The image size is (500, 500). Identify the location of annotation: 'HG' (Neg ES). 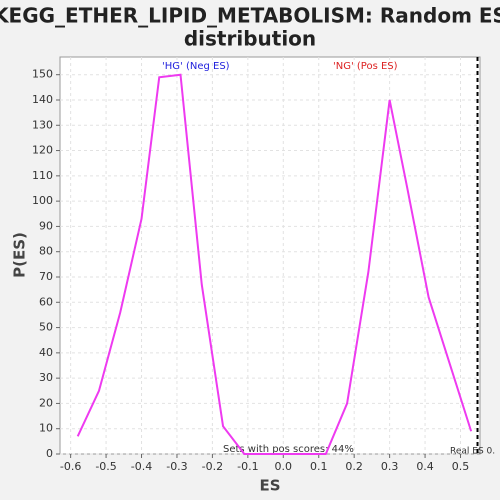
(196, 66).